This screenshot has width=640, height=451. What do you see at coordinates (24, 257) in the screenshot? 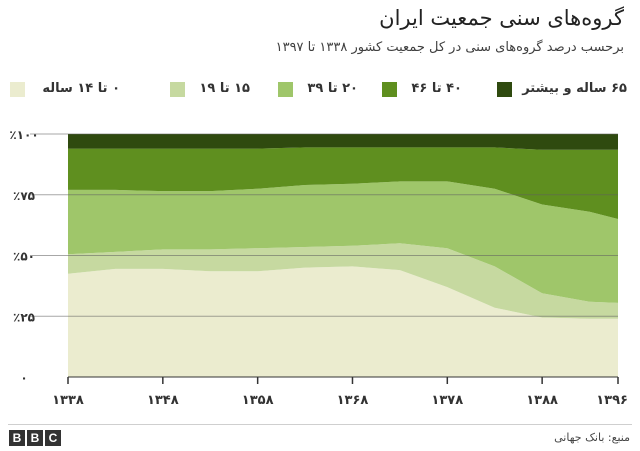
I see `y-tick-label: ٪۵۰` at bounding box center [24, 257].